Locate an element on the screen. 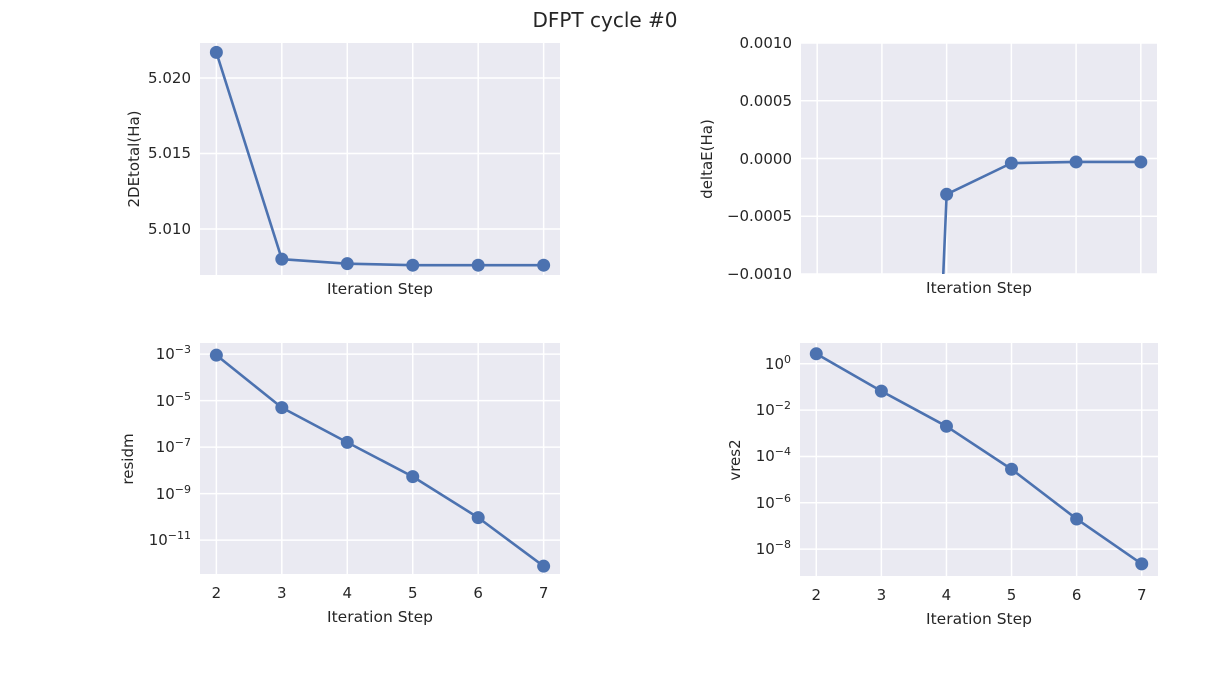 The height and width of the screenshot is (688, 1210). y-tick-label: 10⁻⁹ is located at coordinates (173, 494).